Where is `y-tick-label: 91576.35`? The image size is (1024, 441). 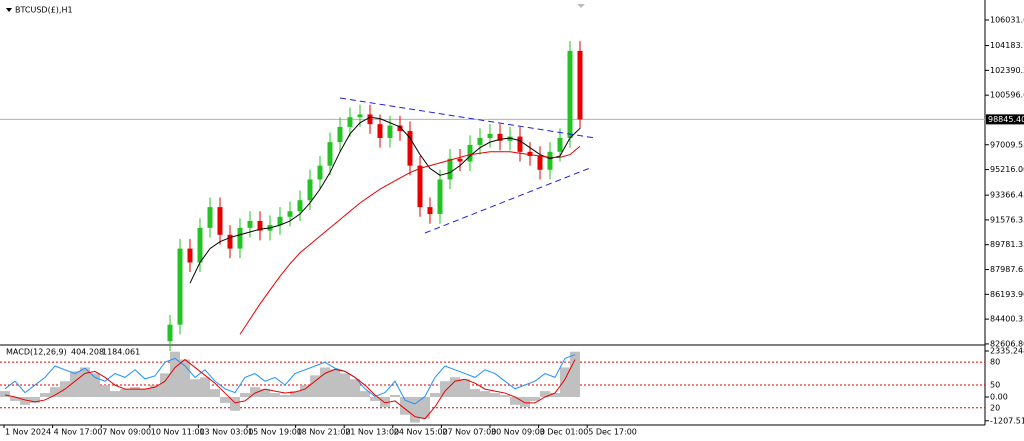 y-tick-label: 91576.35 is located at coordinates (1007, 219).